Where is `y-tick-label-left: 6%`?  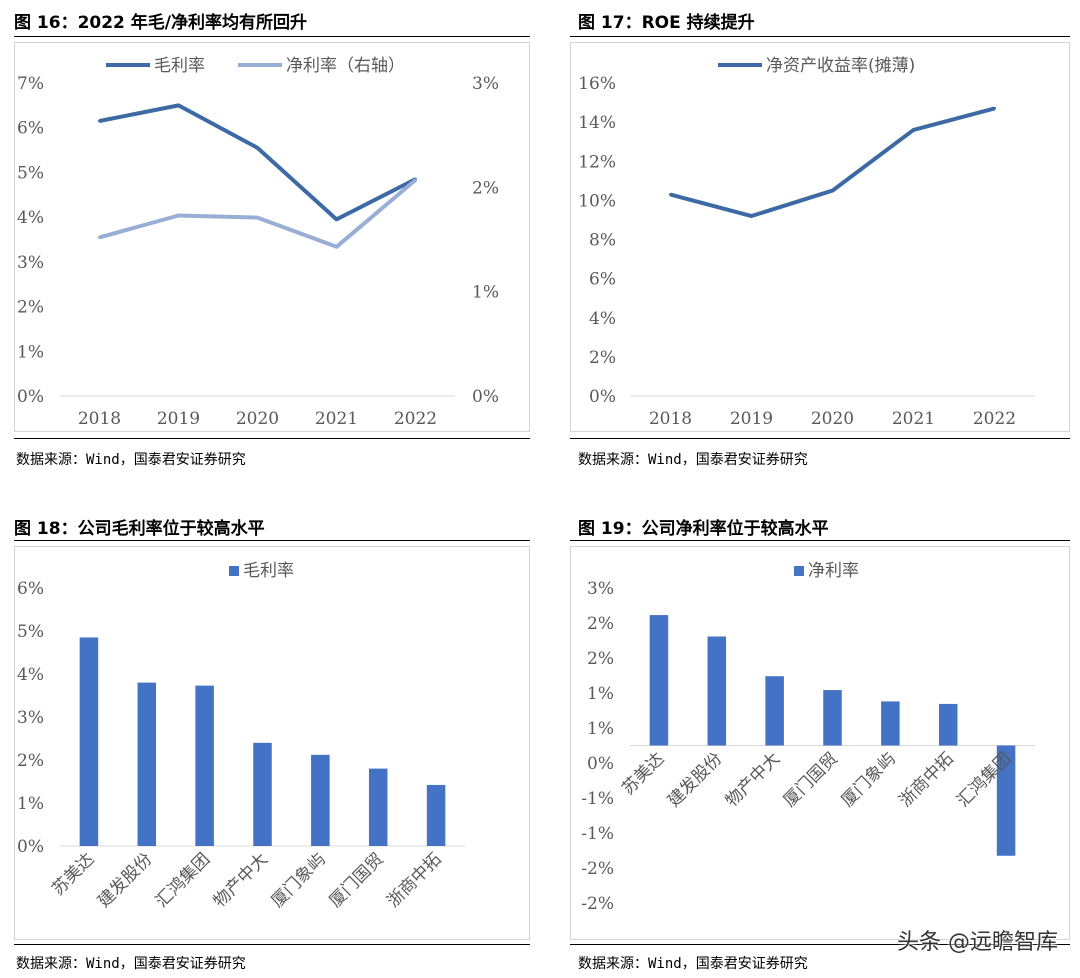
y-tick-label-left: 6% is located at coordinates (30, 129).